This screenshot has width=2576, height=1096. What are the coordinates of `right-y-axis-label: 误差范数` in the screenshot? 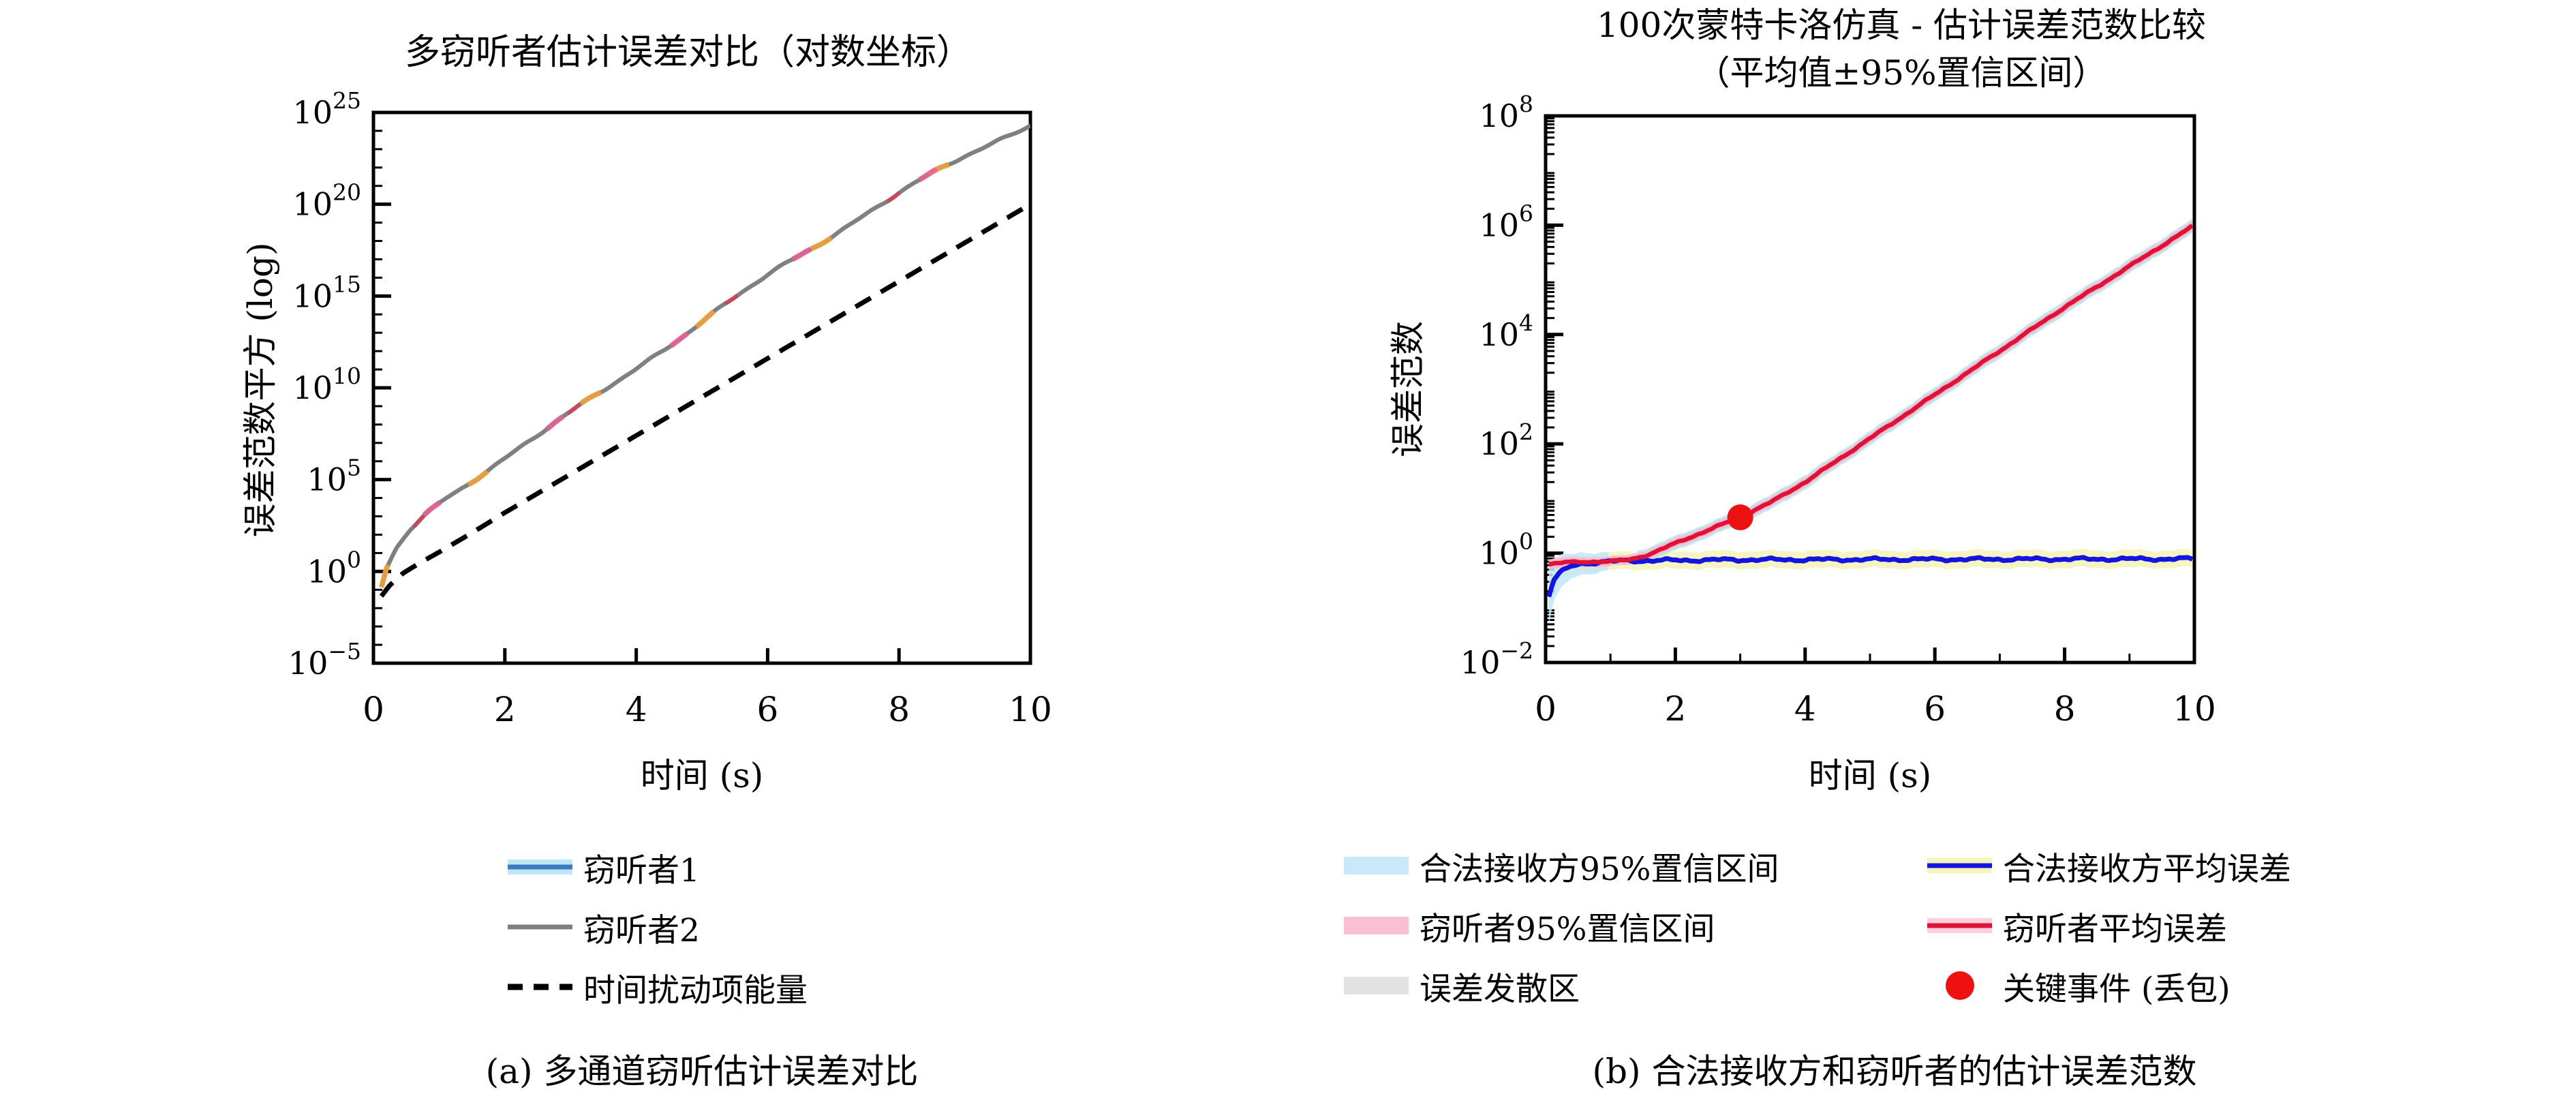 It's located at (1408, 389).